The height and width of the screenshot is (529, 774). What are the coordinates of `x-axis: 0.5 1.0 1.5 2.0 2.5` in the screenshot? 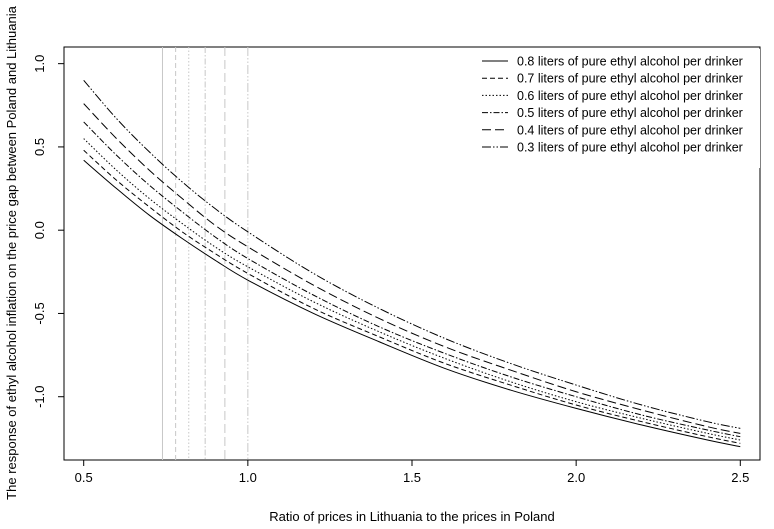 It's located at (412, 472).